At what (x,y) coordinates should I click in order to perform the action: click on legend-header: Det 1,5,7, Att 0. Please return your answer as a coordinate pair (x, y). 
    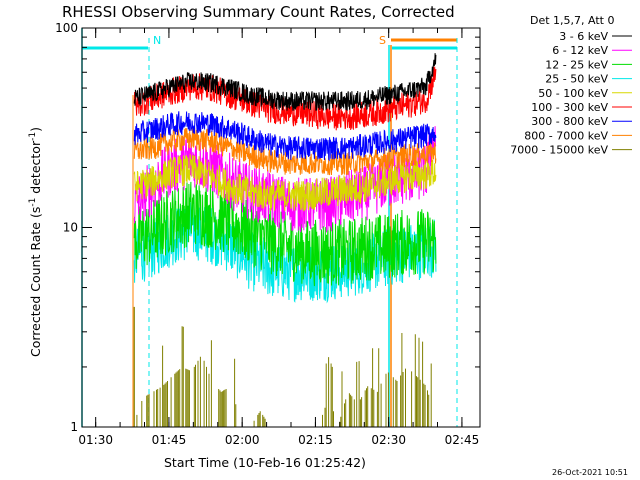
    Looking at the image, I should click on (572, 20).